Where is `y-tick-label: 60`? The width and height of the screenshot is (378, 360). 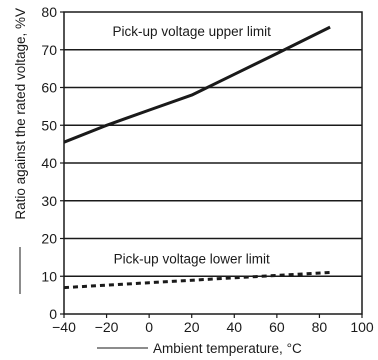
y-tick-label: 60 is located at coordinates (49, 88).